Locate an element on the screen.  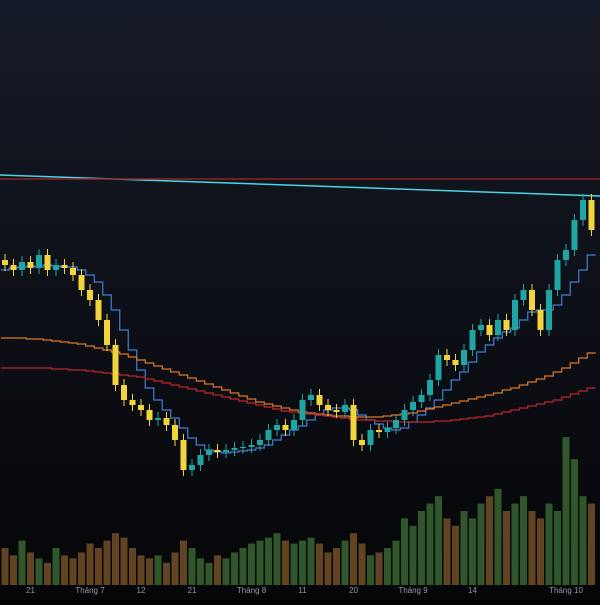
x-tick-label: 20 is located at coordinates (353, 590).